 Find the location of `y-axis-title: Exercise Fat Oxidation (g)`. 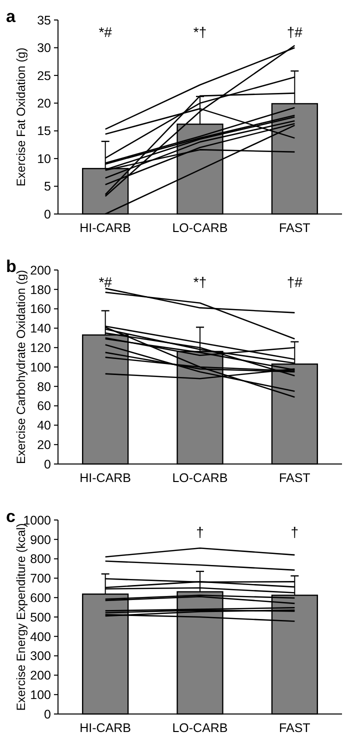

y-axis-title: Exercise Fat Oxidation (g) is located at coordinates (21, 117).